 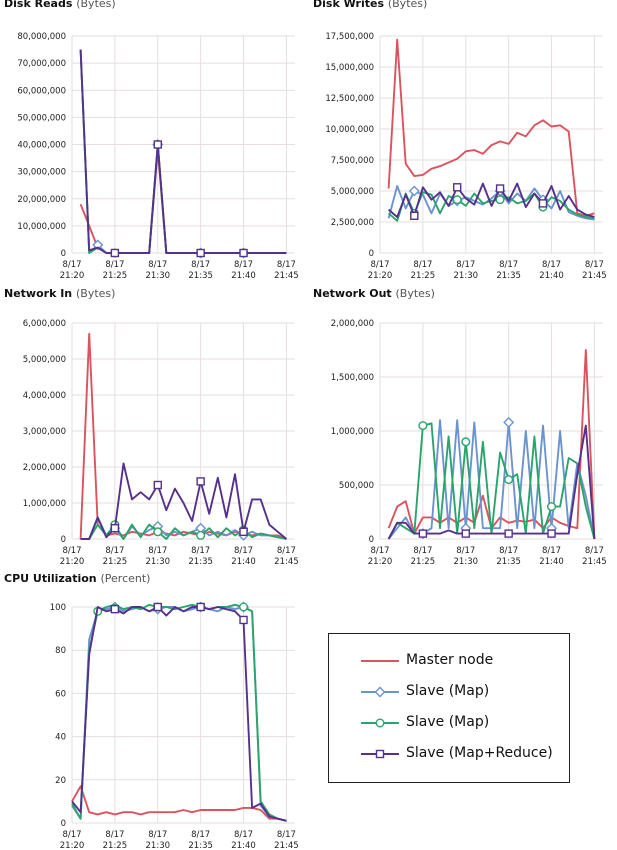 I want to click on y-tick-label: 17,500,000, so click(x=349, y=37).